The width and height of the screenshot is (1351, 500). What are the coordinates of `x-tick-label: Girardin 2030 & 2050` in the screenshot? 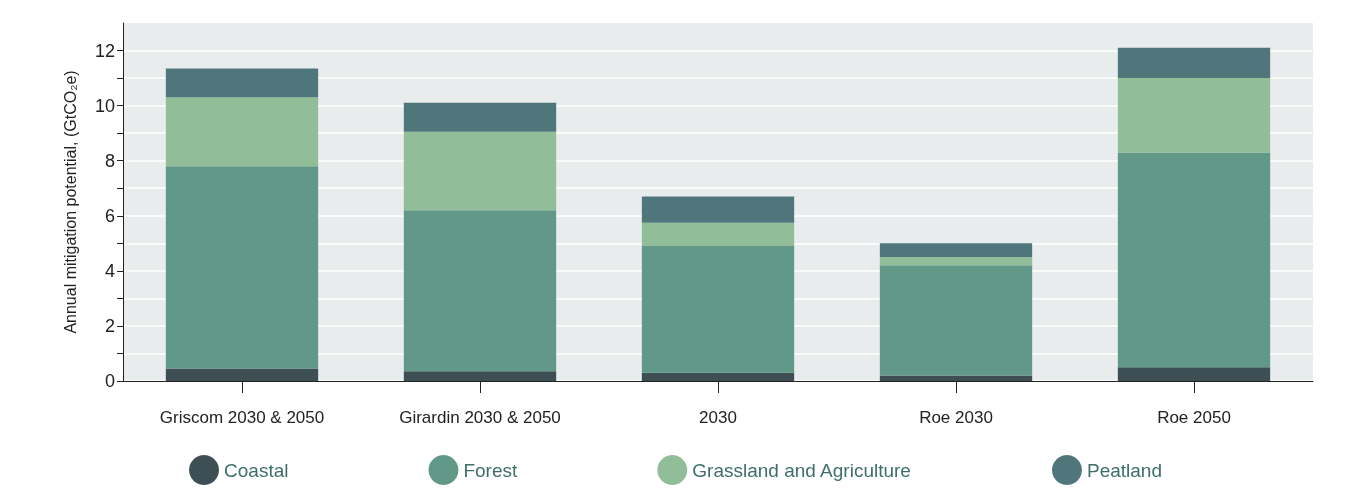 It's located at (480, 417).